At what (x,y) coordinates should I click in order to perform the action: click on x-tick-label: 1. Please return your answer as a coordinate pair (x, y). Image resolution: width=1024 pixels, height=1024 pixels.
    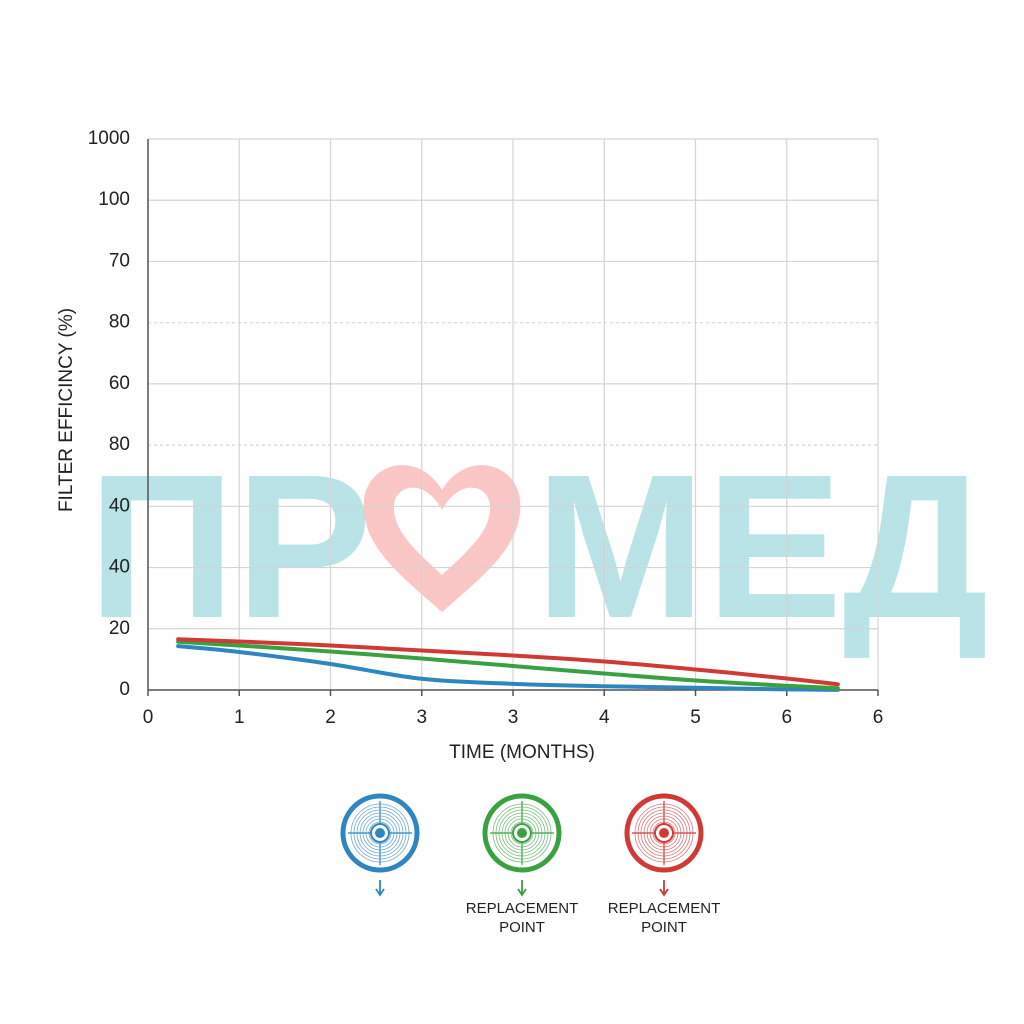
    Looking at the image, I should click on (239, 717).